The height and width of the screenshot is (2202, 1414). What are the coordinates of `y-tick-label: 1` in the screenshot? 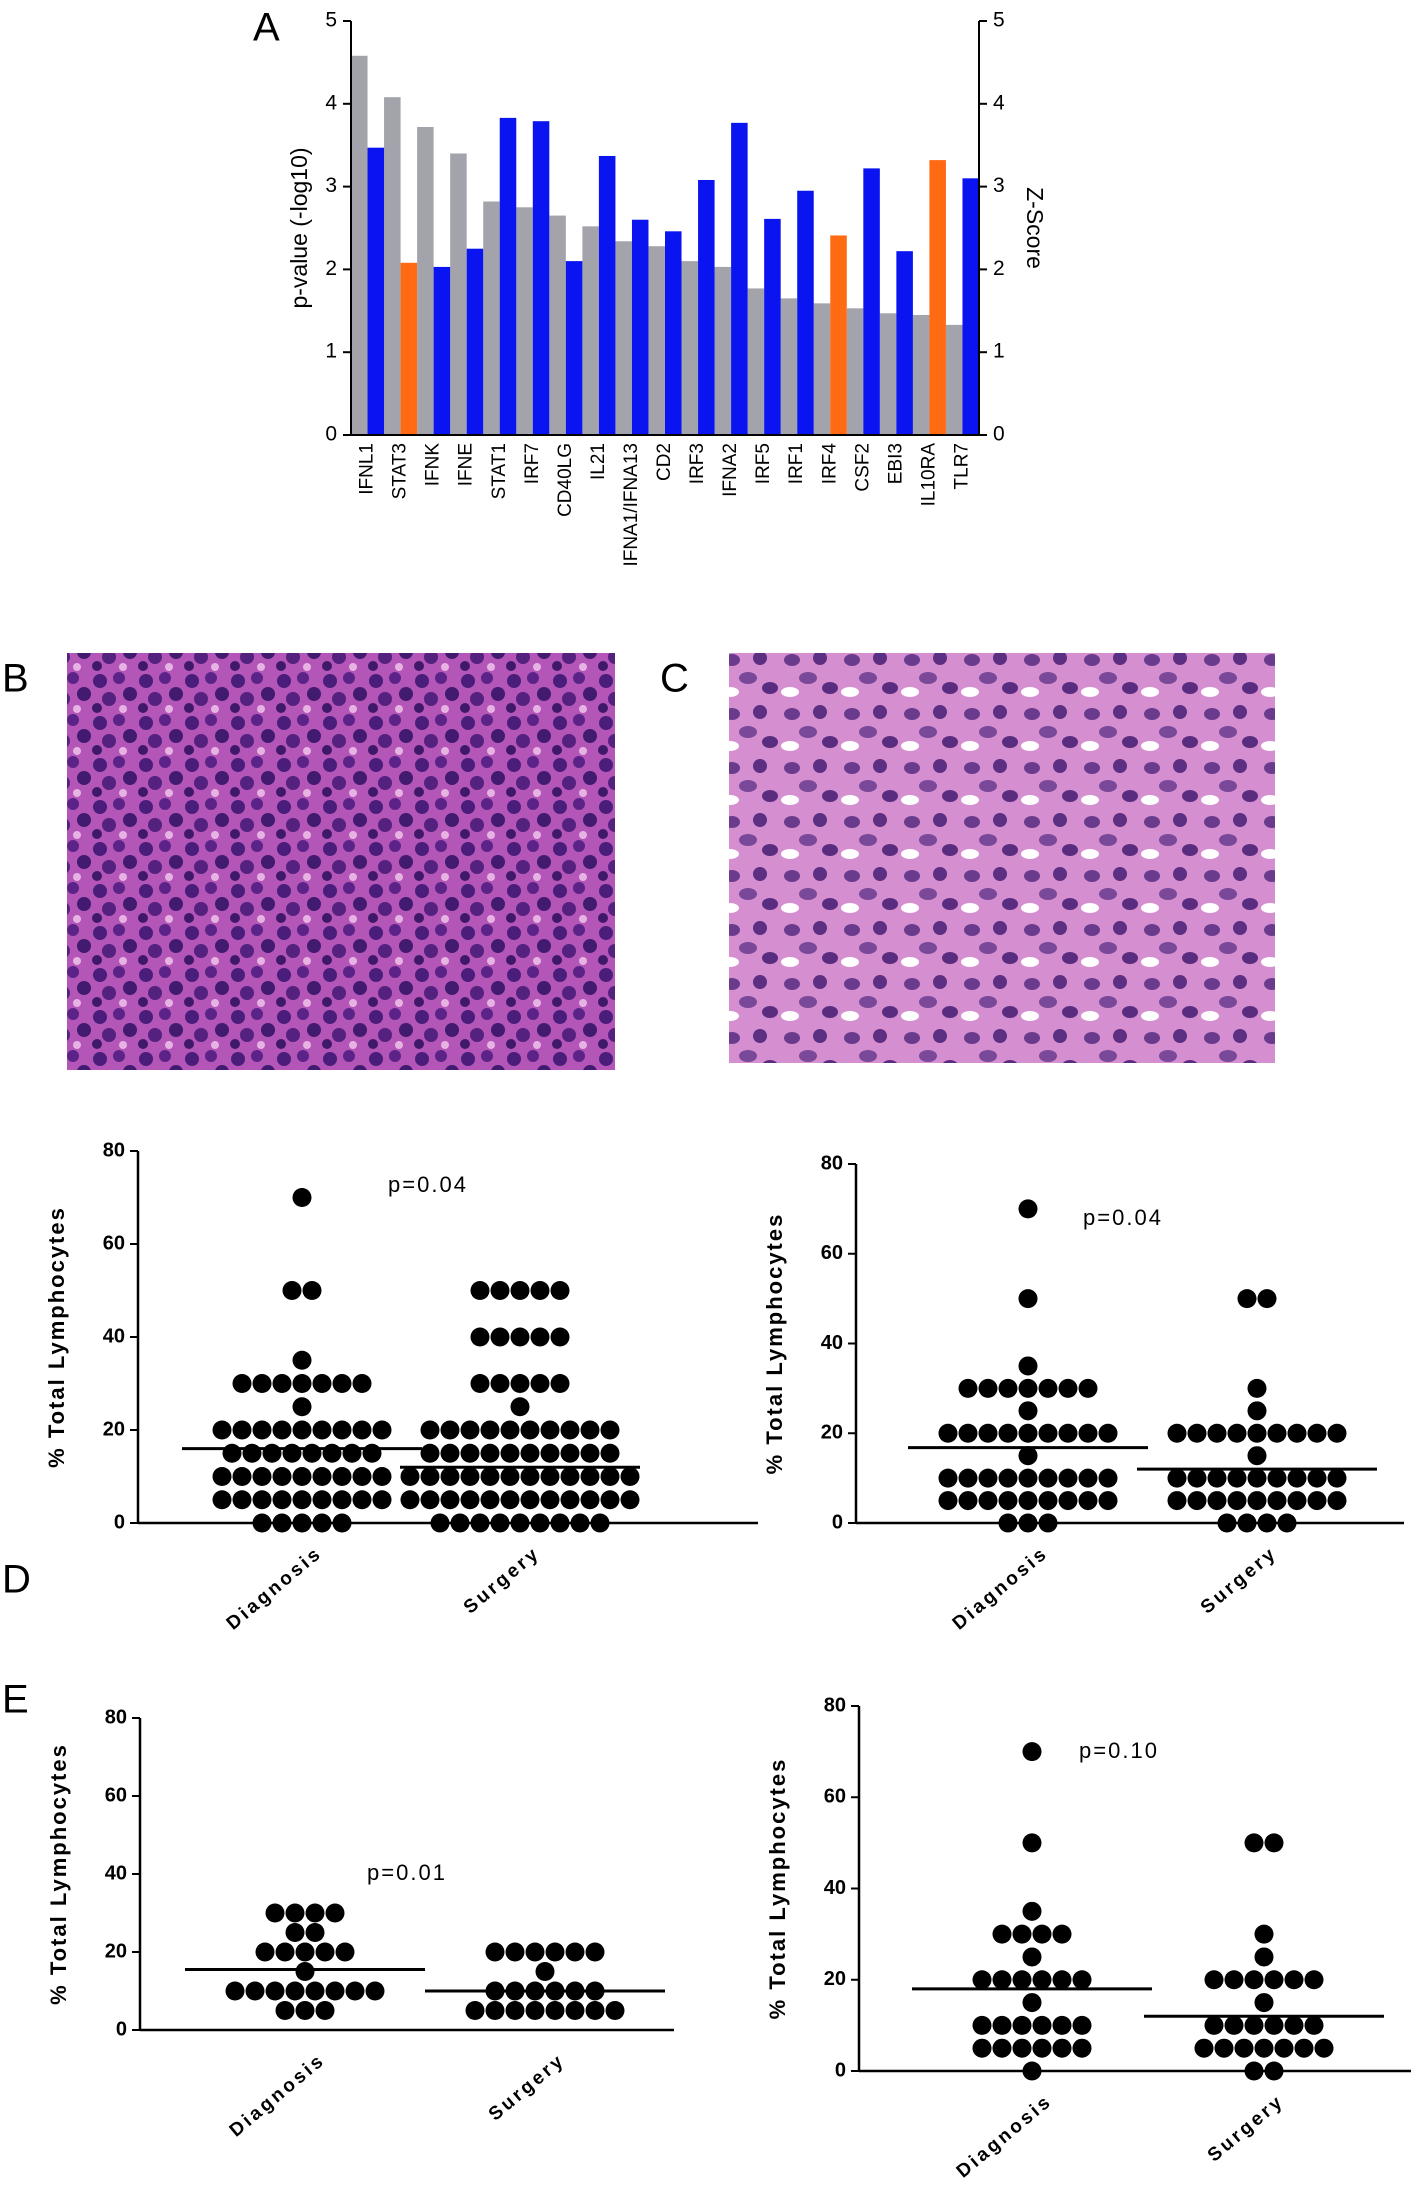 It's located at (331, 351).